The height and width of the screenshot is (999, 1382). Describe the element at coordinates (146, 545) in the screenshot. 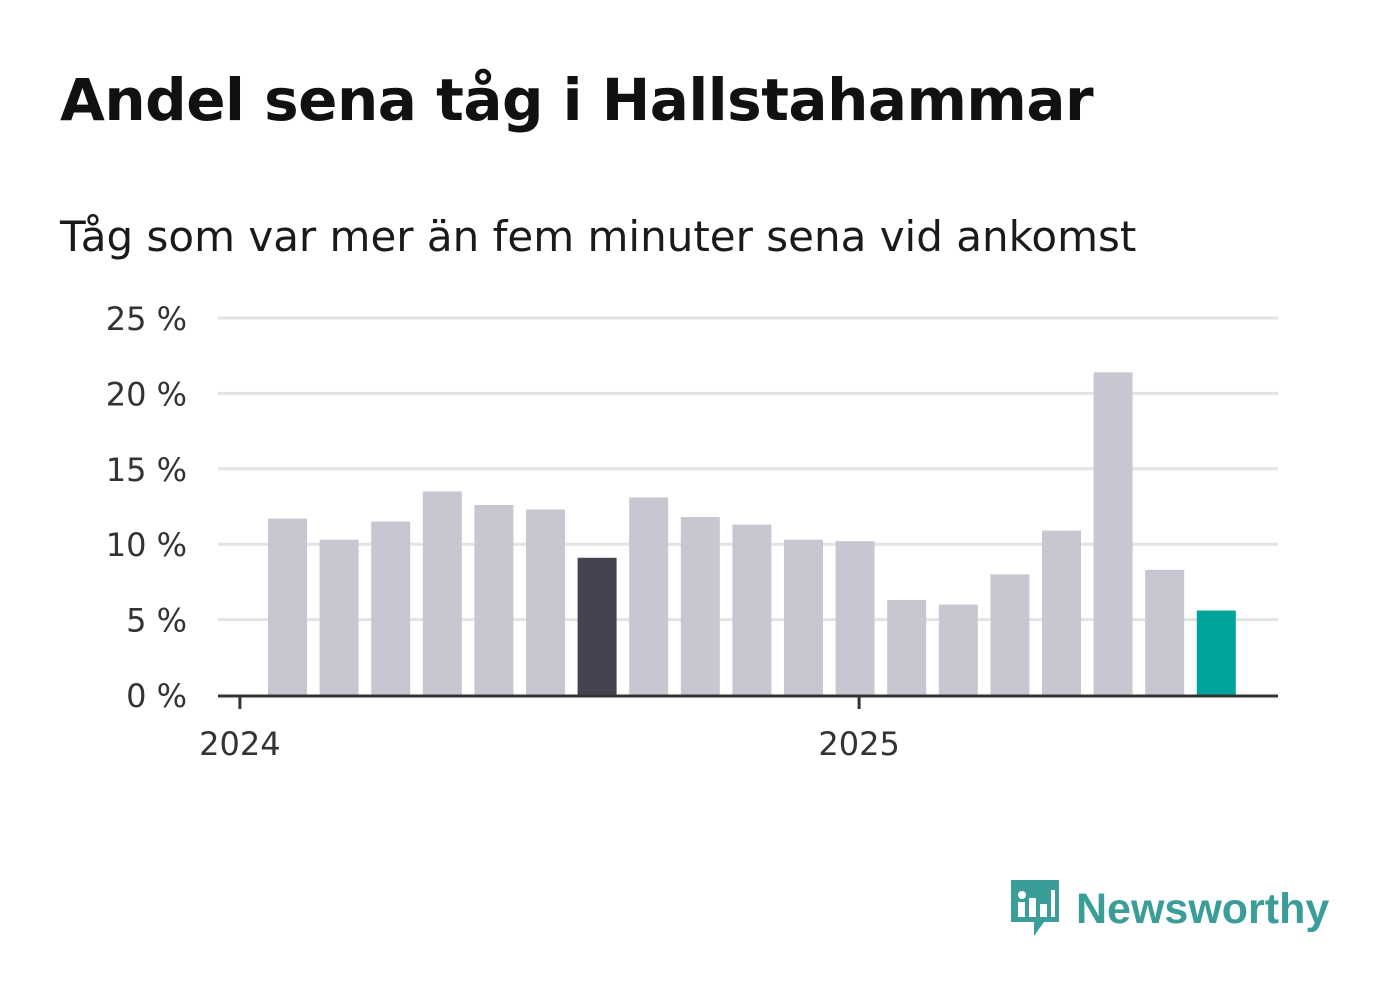

I see `y-tick-label: 10 %` at that location.